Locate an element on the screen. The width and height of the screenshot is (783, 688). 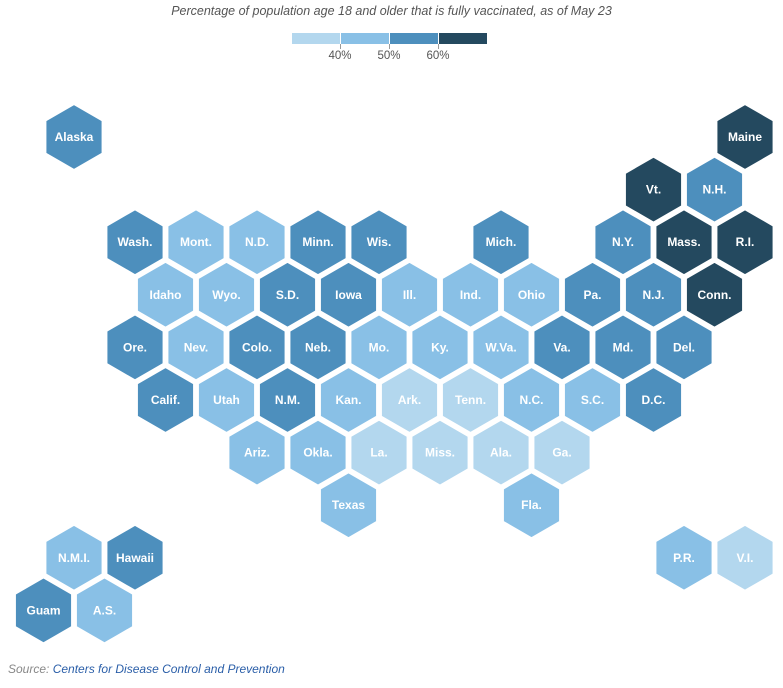
state-hex-kan: Kan. is located at coordinates (348, 400).